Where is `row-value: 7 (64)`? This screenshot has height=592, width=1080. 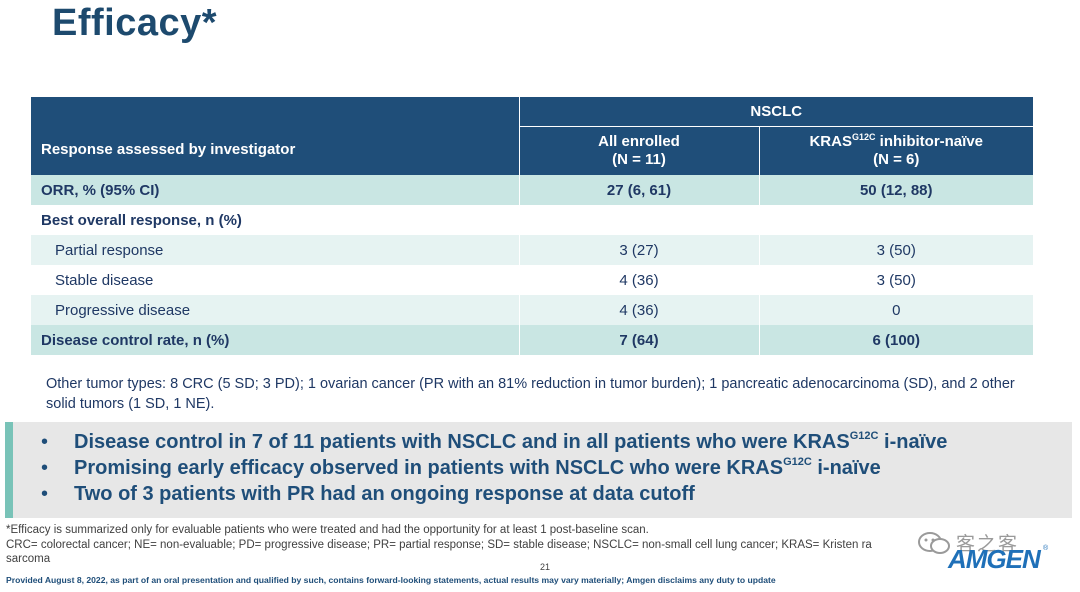 row-value: 7 (64) is located at coordinates (638, 340).